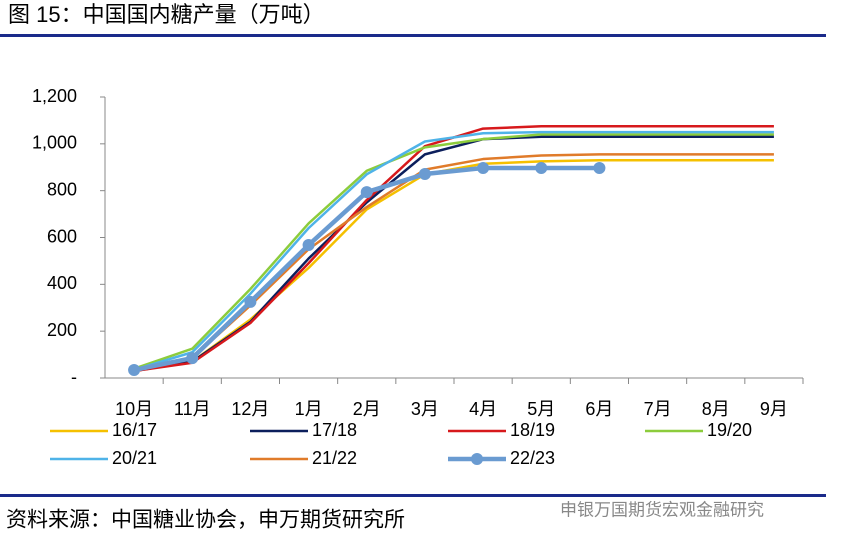 The image size is (842, 548). I want to click on source-rule, so click(413, 495).